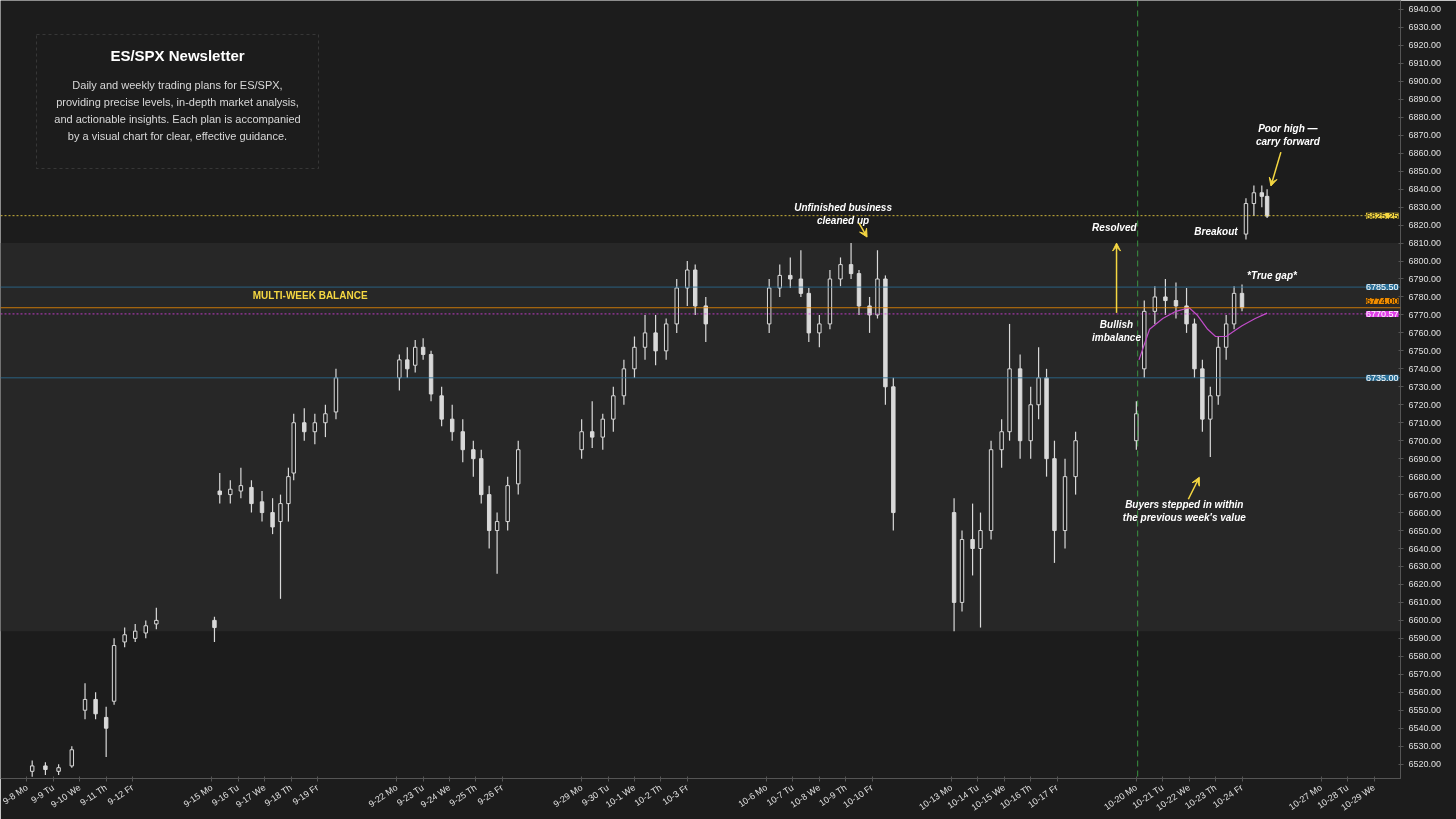 The width and height of the screenshot is (1456, 819). What do you see at coordinates (1425, 422) in the screenshot?
I see `y-tick-label: 6710.00` at bounding box center [1425, 422].